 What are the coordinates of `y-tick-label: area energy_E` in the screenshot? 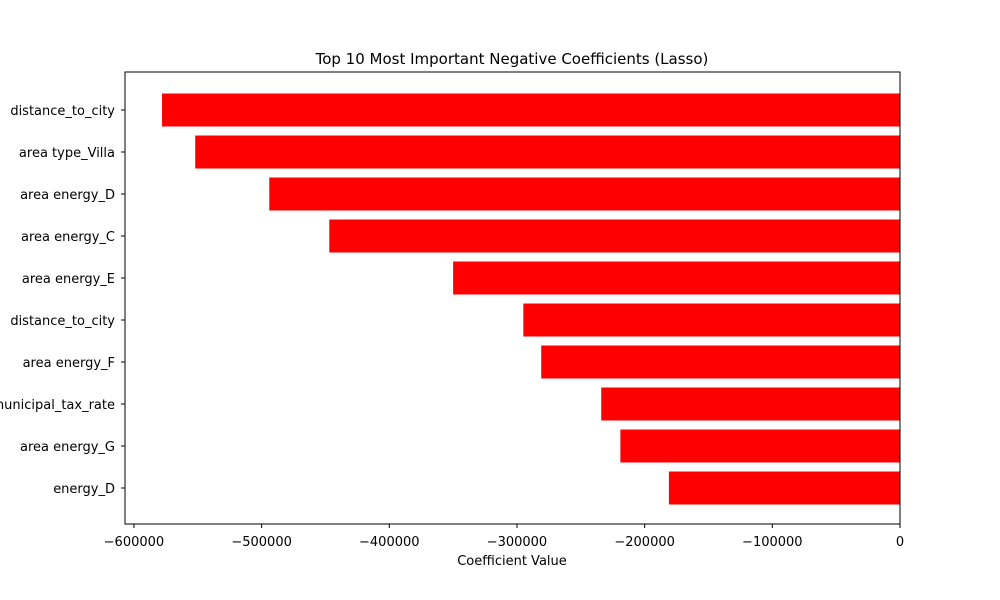 It's located at (68, 279).